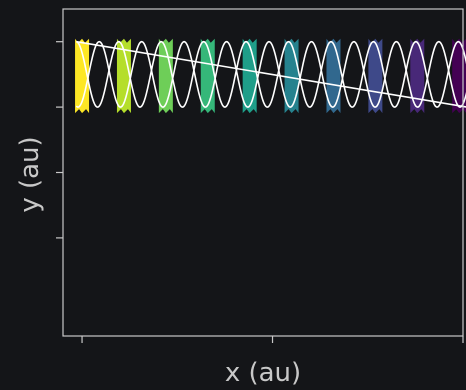  What do you see at coordinates (59, 140) in the screenshot?
I see `y-ticks` at bounding box center [59, 140].